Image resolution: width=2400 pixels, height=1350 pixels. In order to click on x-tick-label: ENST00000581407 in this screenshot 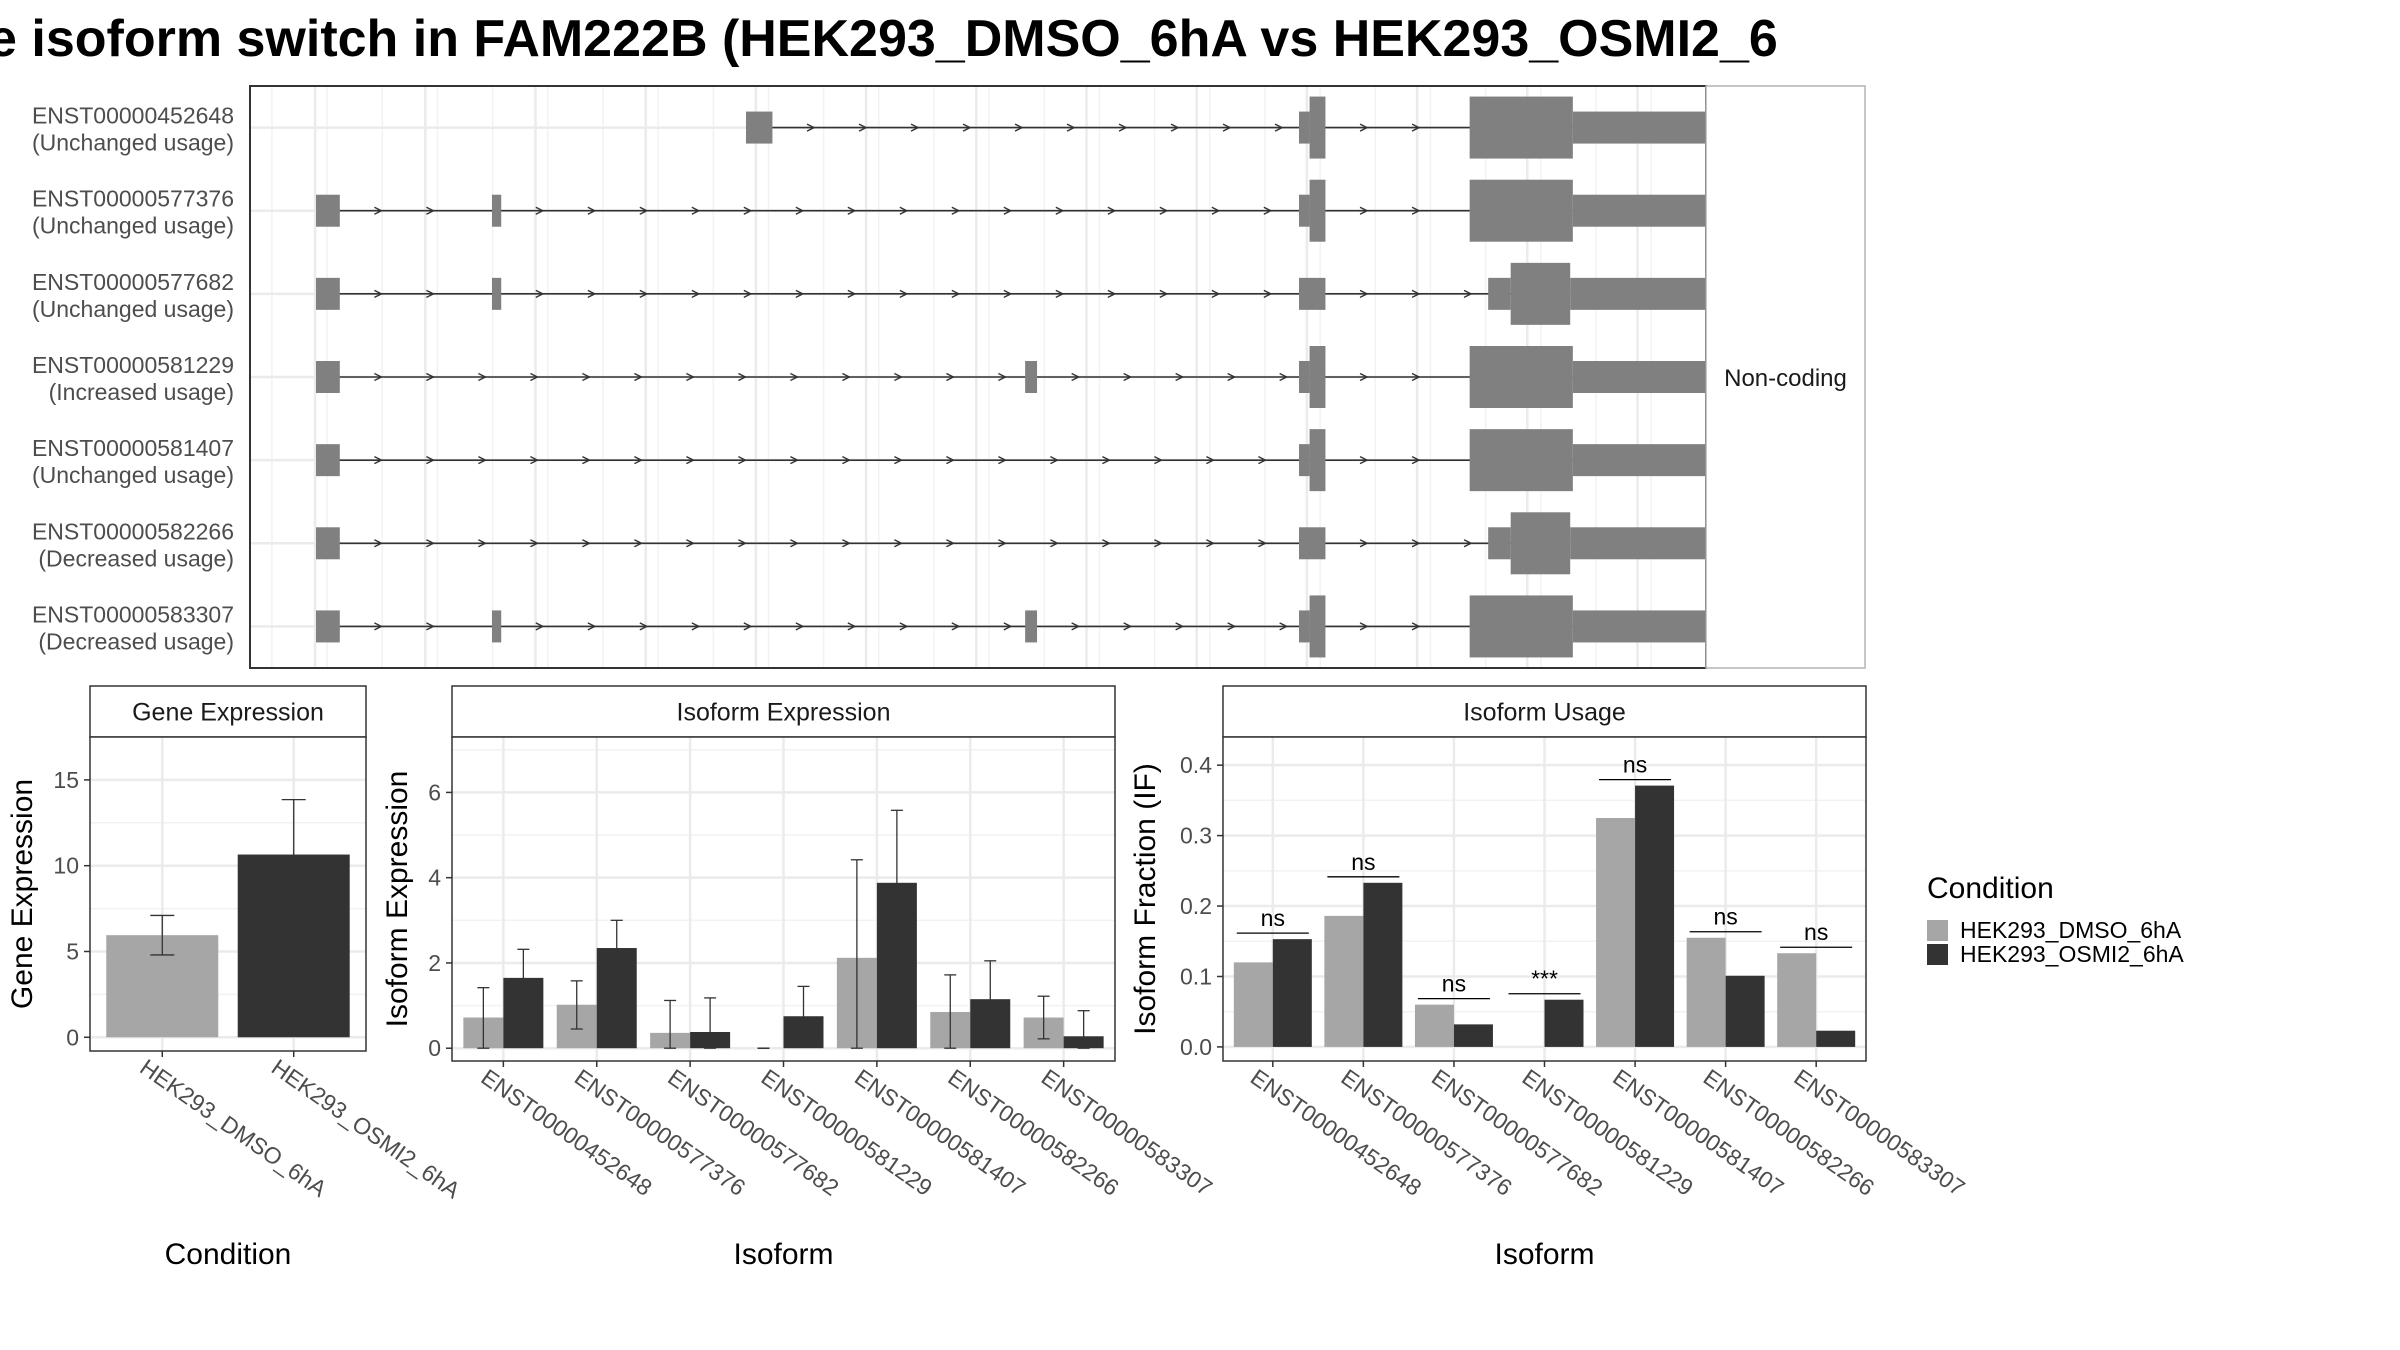, I will do `click(940, 1132)`.